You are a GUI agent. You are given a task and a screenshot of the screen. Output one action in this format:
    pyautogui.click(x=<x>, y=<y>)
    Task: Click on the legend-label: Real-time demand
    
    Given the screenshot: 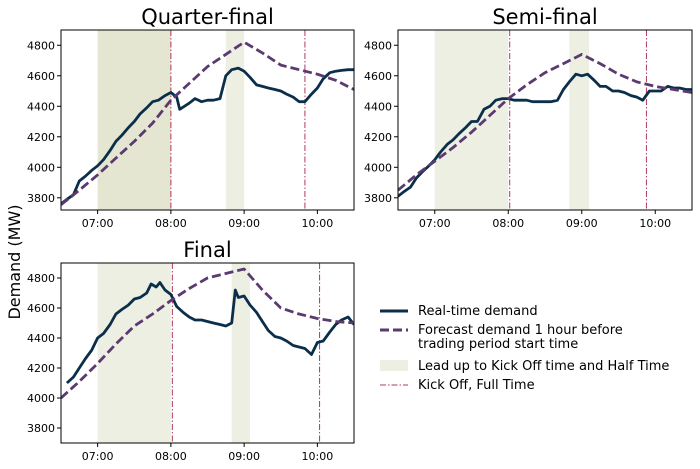 What is the action you would take?
    pyautogui.click(x=478, y=311)
    